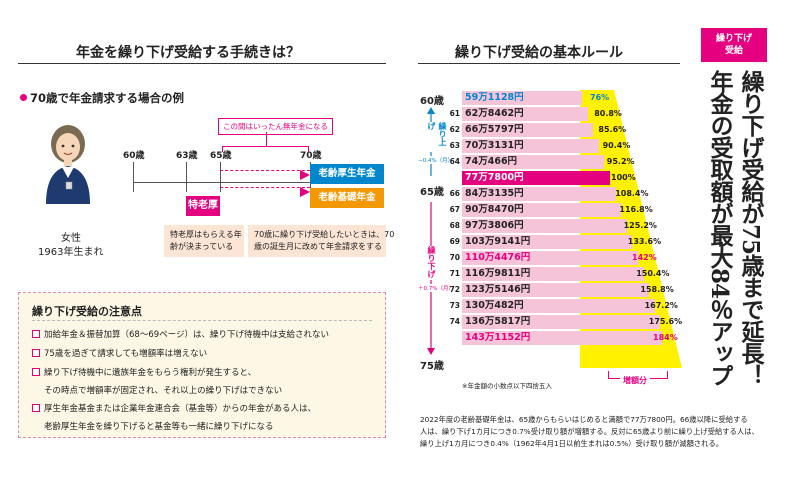 Image resolution: width=800 pixels, height=495 pixels. What do you see at coordinates (454, 145) in the screenshot?
I see `row-age: 63` at bounding box center [454, 145].